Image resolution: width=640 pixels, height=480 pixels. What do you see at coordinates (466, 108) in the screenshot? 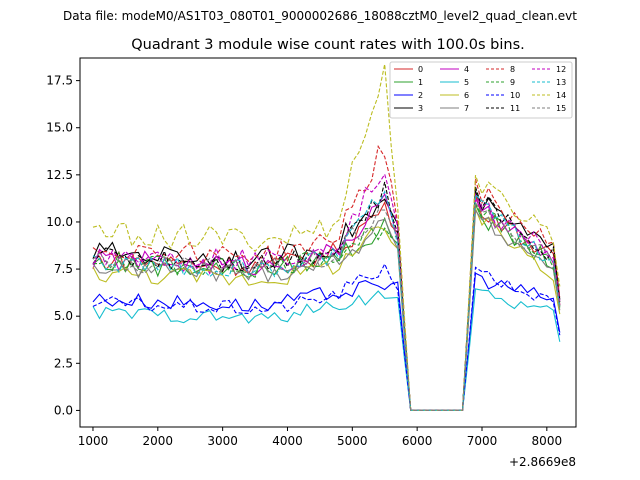
I see `legend-label-7: 7` at bounding box center [466, 108].